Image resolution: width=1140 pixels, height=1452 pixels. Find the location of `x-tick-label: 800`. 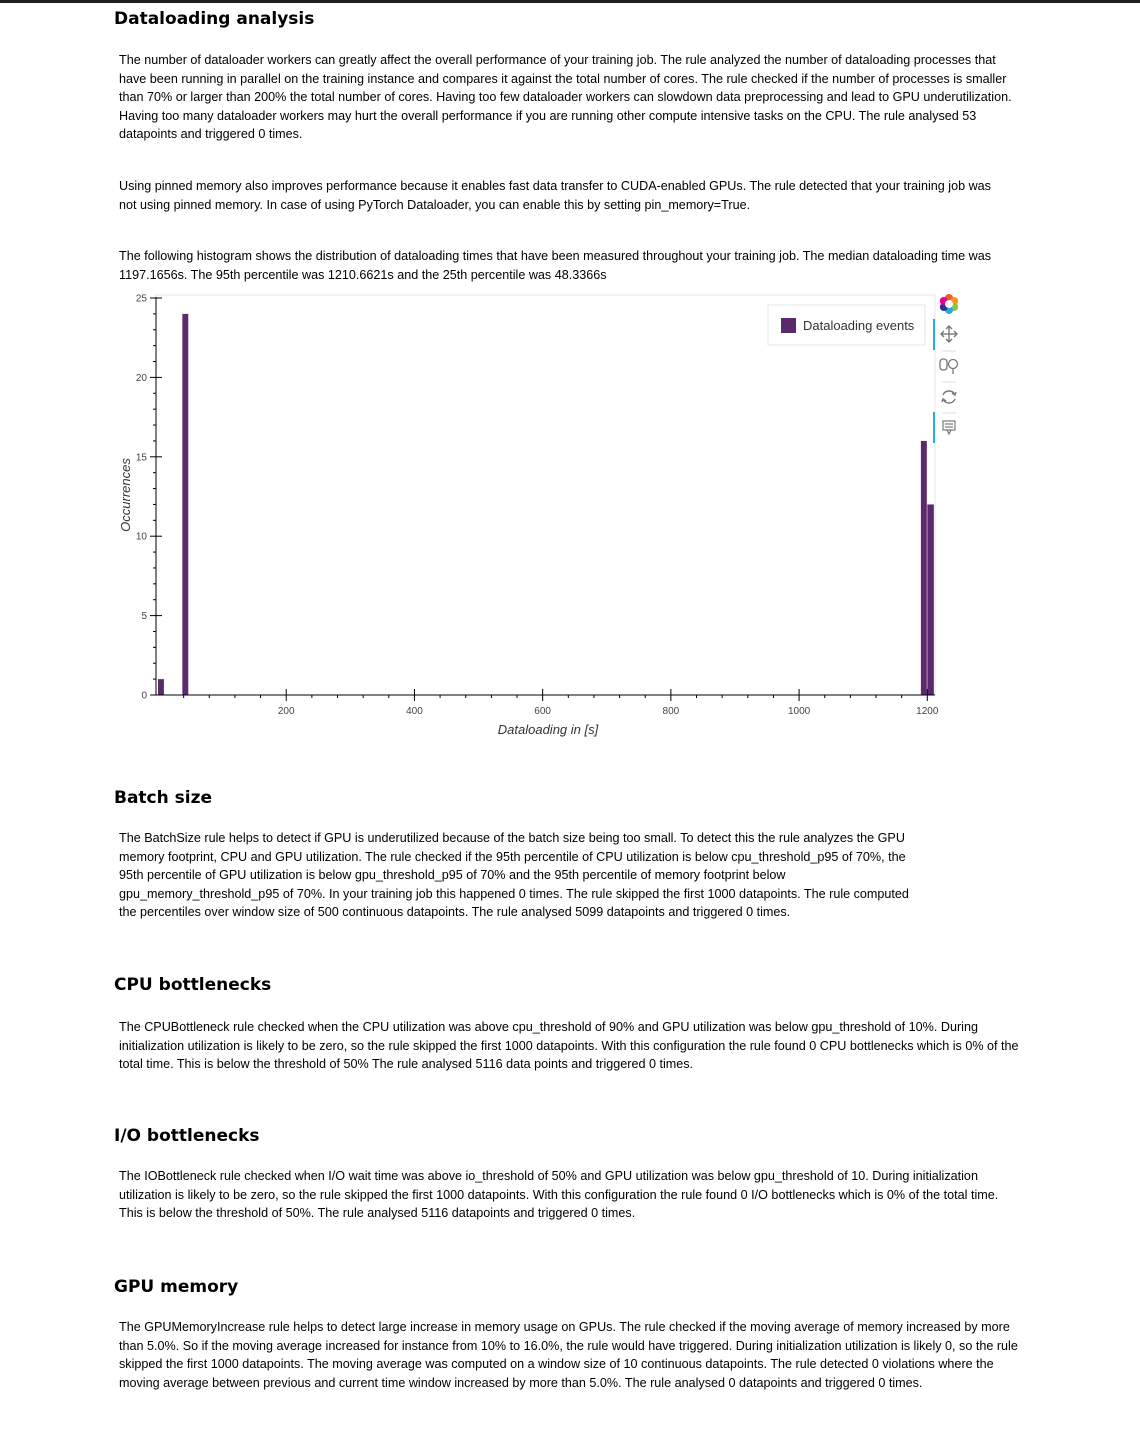

x-tick-label: 800 is located at coordinates (671, 711).